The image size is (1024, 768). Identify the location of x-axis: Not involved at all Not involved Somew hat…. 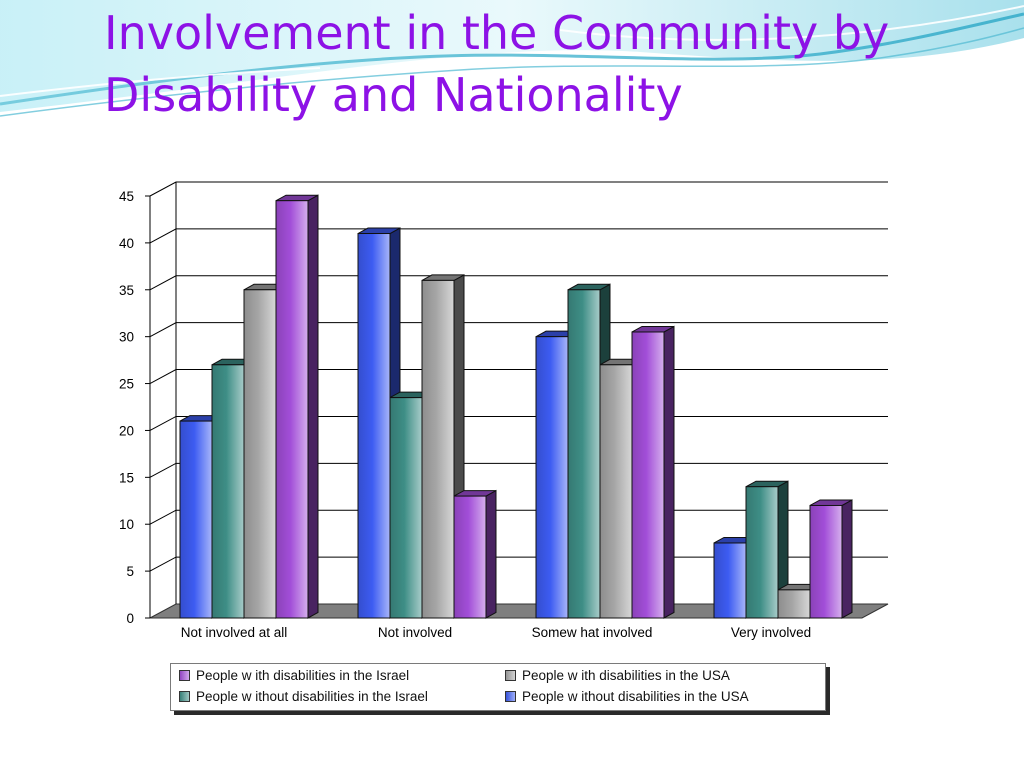
(496, 632).